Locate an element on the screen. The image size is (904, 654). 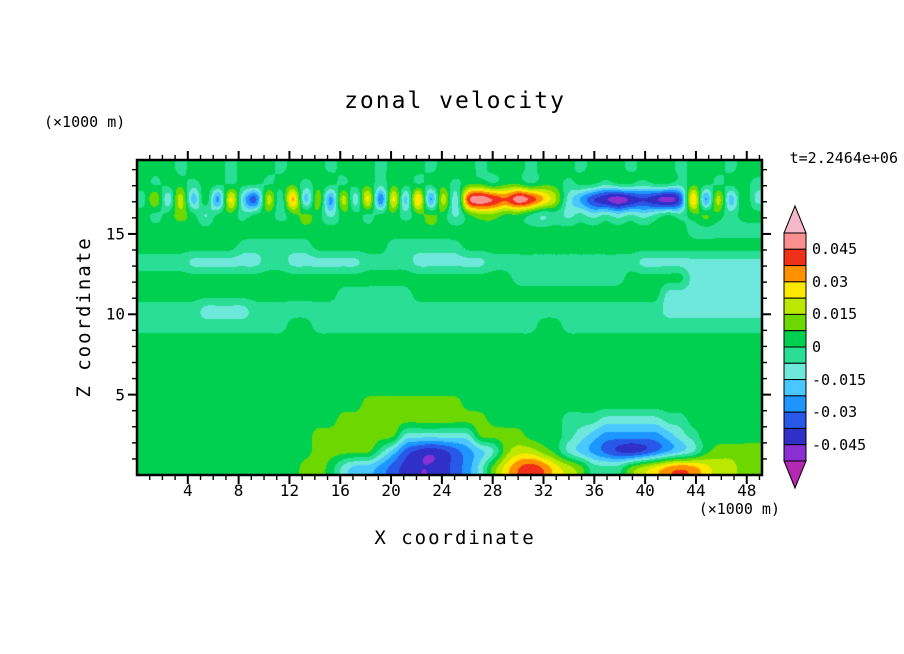
y-tick-label: 10 is located at coordinates (115, 314).